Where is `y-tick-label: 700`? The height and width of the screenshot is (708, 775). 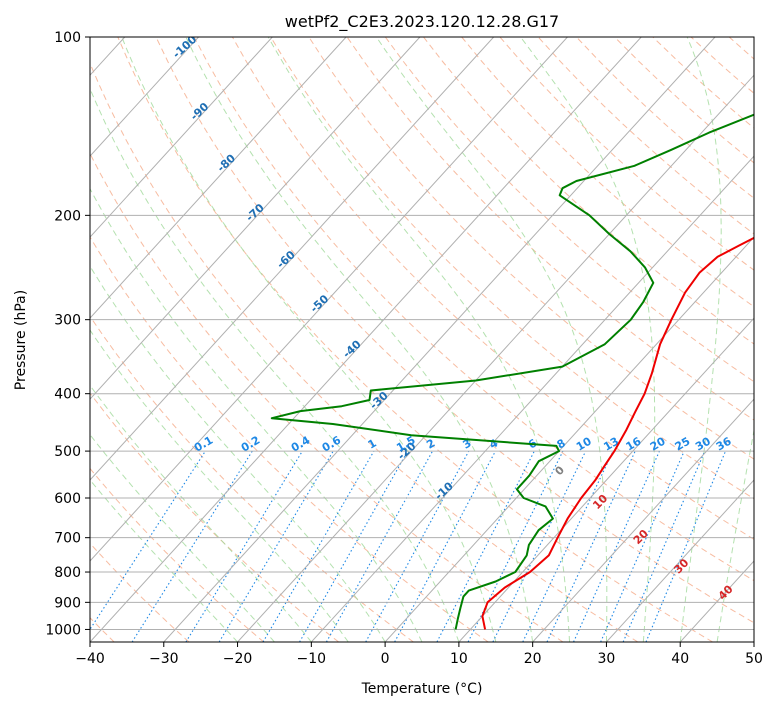
y-tick-label: 700 is located at coordinates (67, 539).